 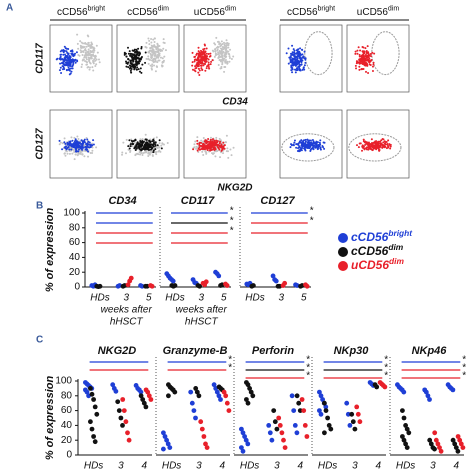 What do you see at coordinates (457, 466) in the screenshot?
I see `x-tick-label: 4` at bounding box center [457, 466].